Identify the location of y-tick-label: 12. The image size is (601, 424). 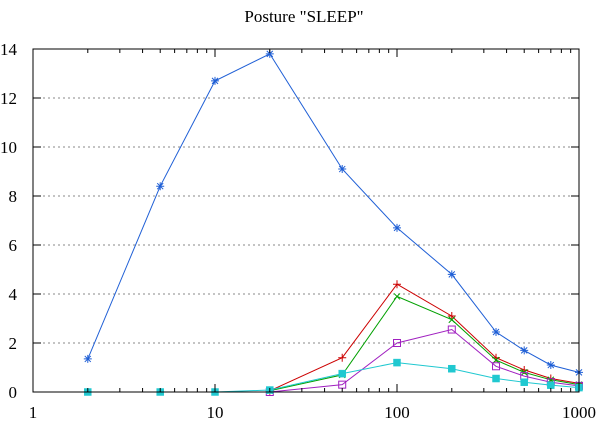
(8, 98).